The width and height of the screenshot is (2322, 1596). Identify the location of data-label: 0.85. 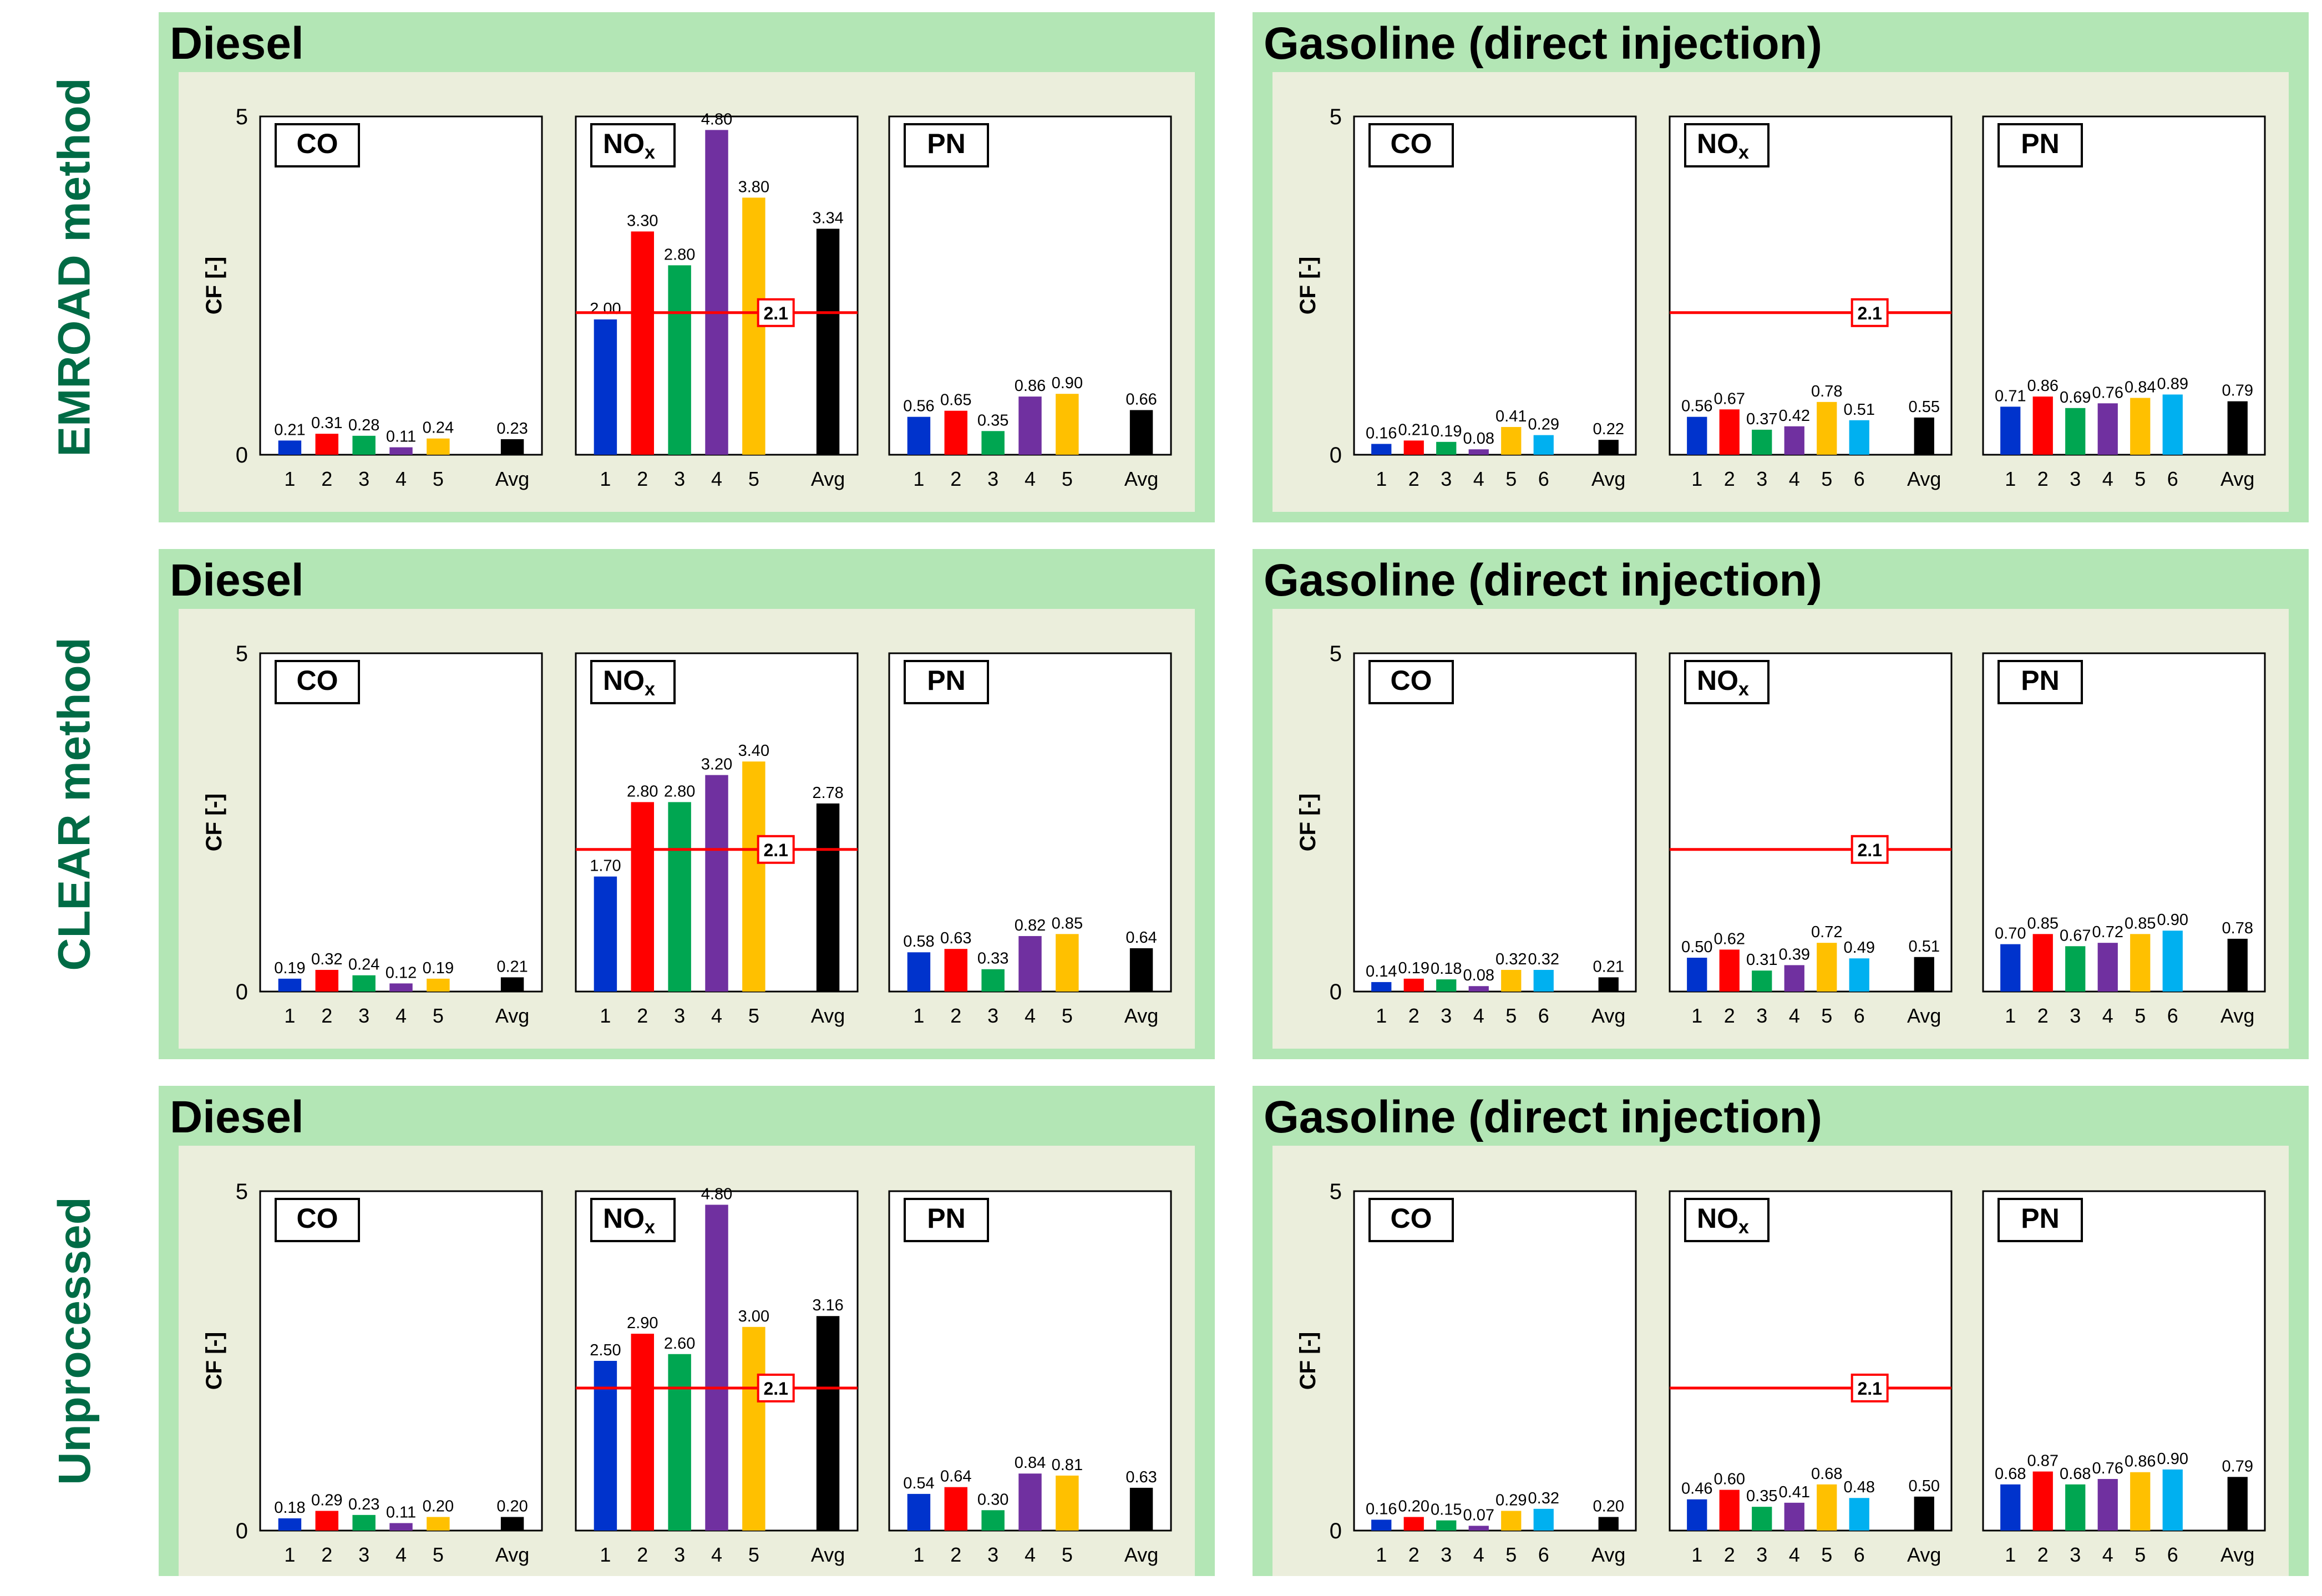
(2140, 923).